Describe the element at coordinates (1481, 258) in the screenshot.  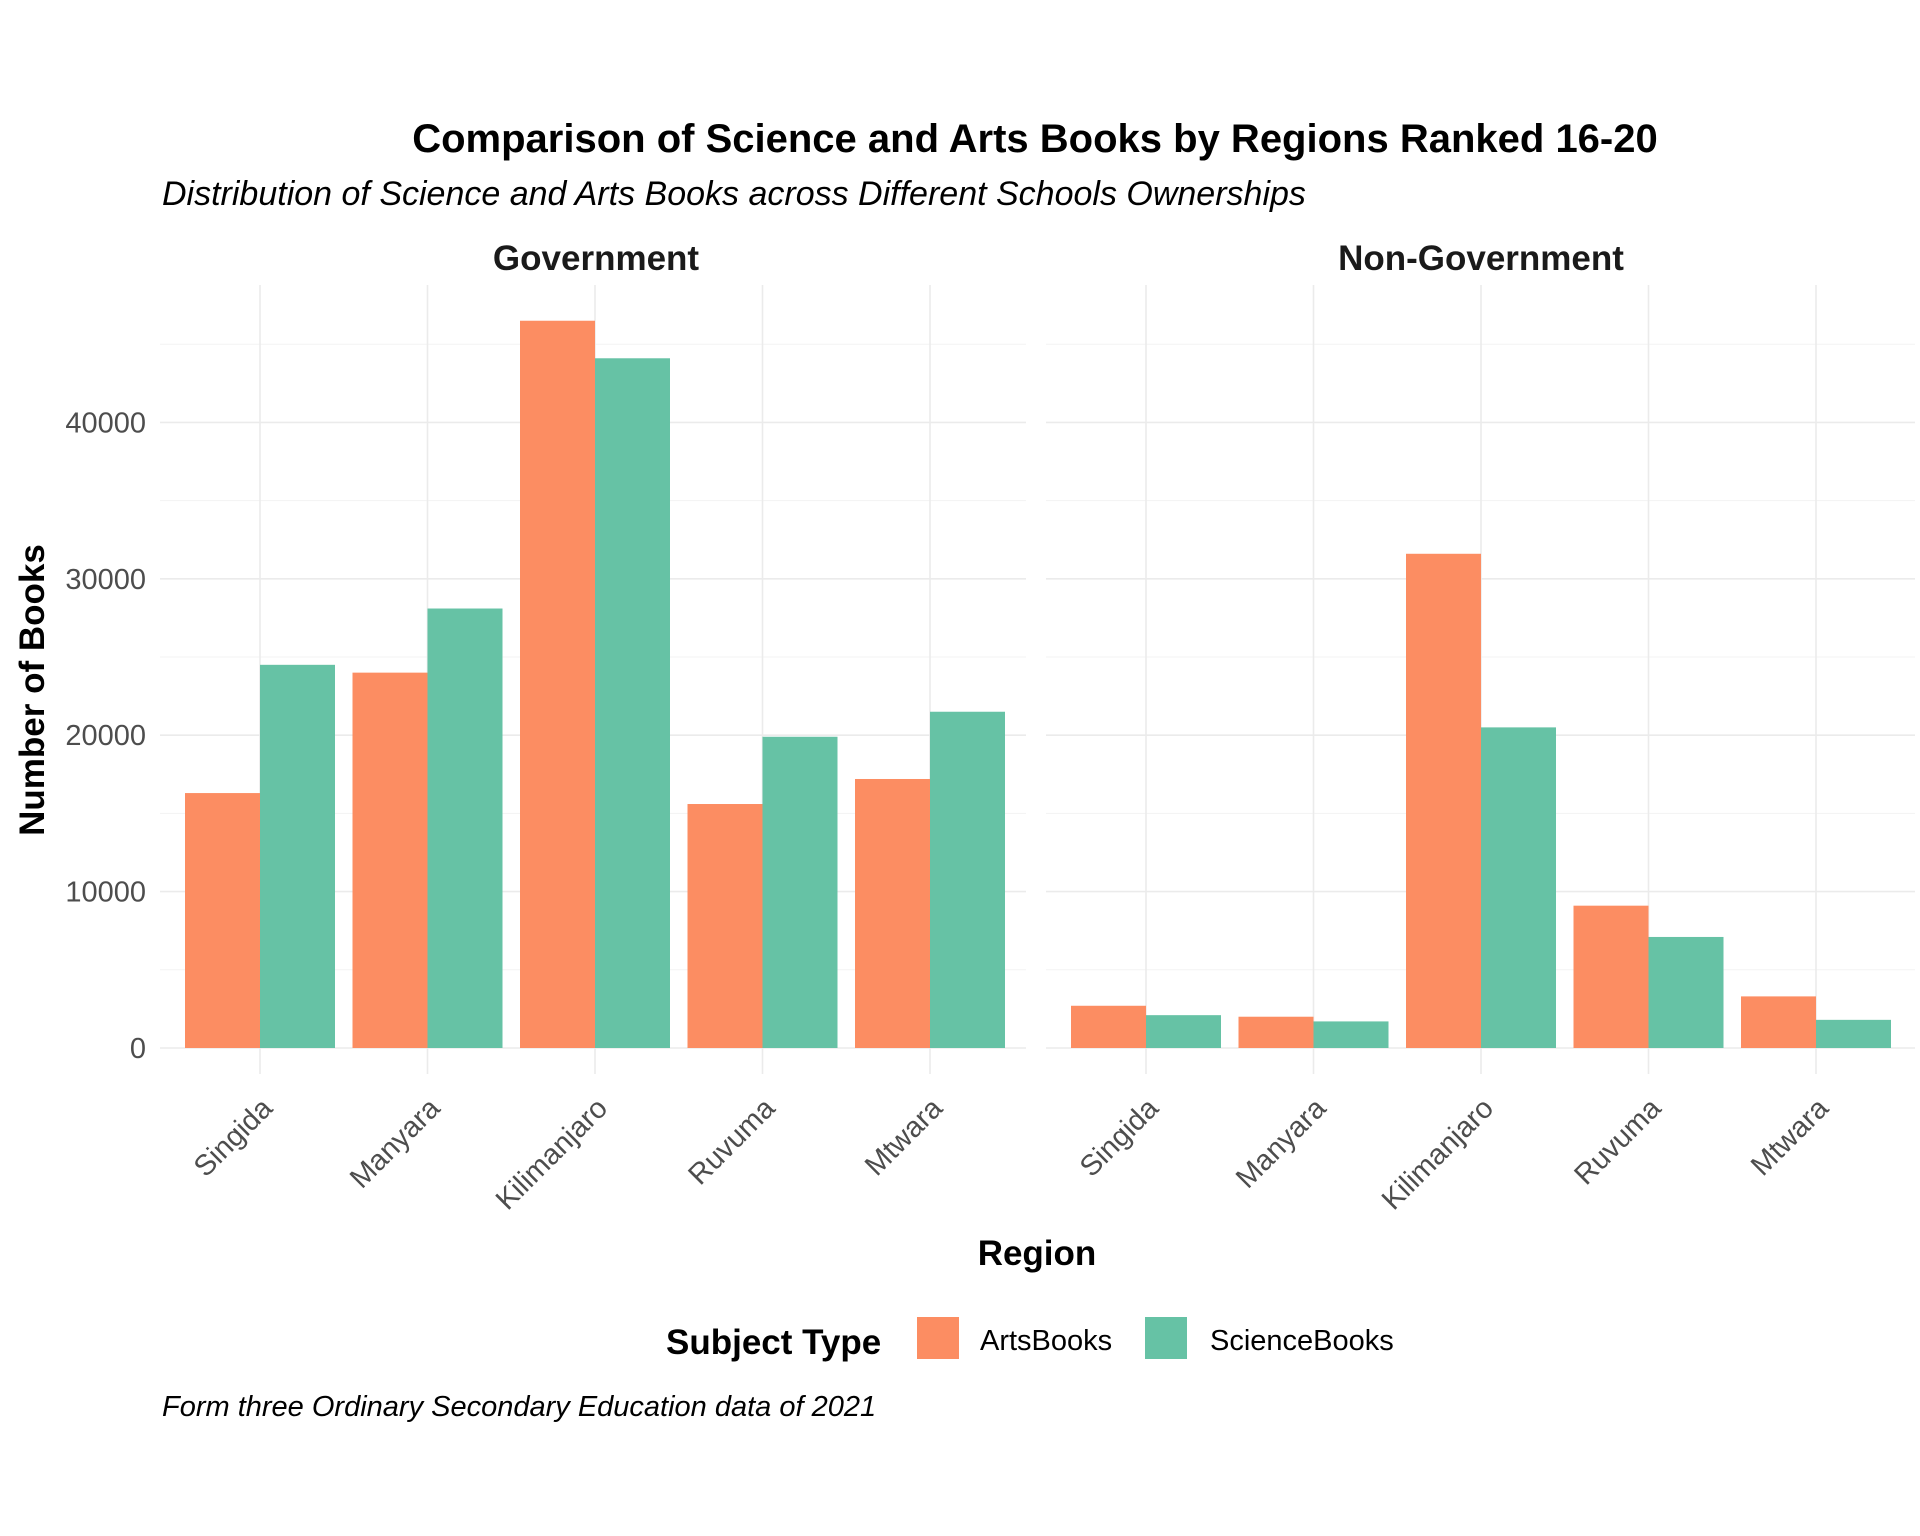
I see `facet-strip-label: Non-Government` at that location.